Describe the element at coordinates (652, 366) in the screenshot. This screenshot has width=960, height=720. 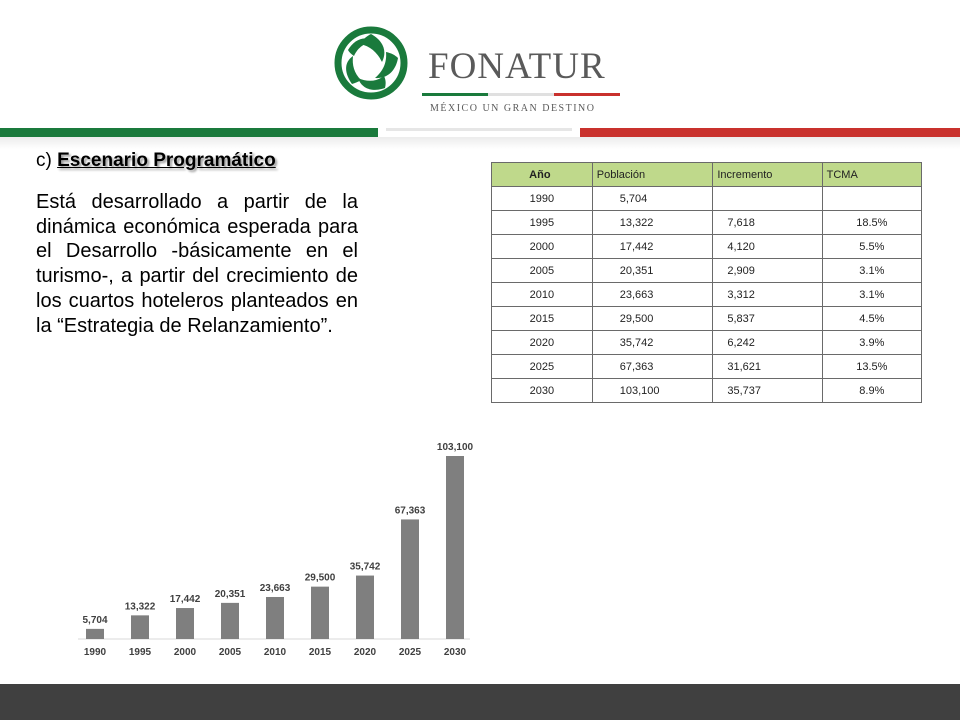
I see `cell-population: 67,363` at that location.